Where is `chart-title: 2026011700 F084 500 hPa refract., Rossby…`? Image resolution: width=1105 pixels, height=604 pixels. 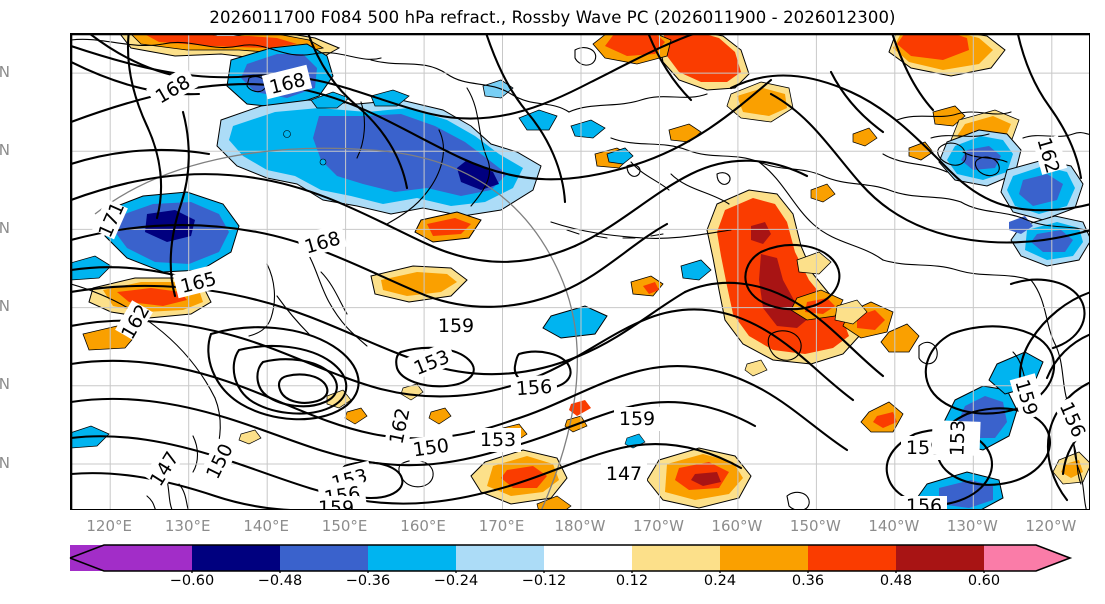
chart-title: 2026011700 F084 500 hPa refract., Rossby… is located at coordinates (552, 17).